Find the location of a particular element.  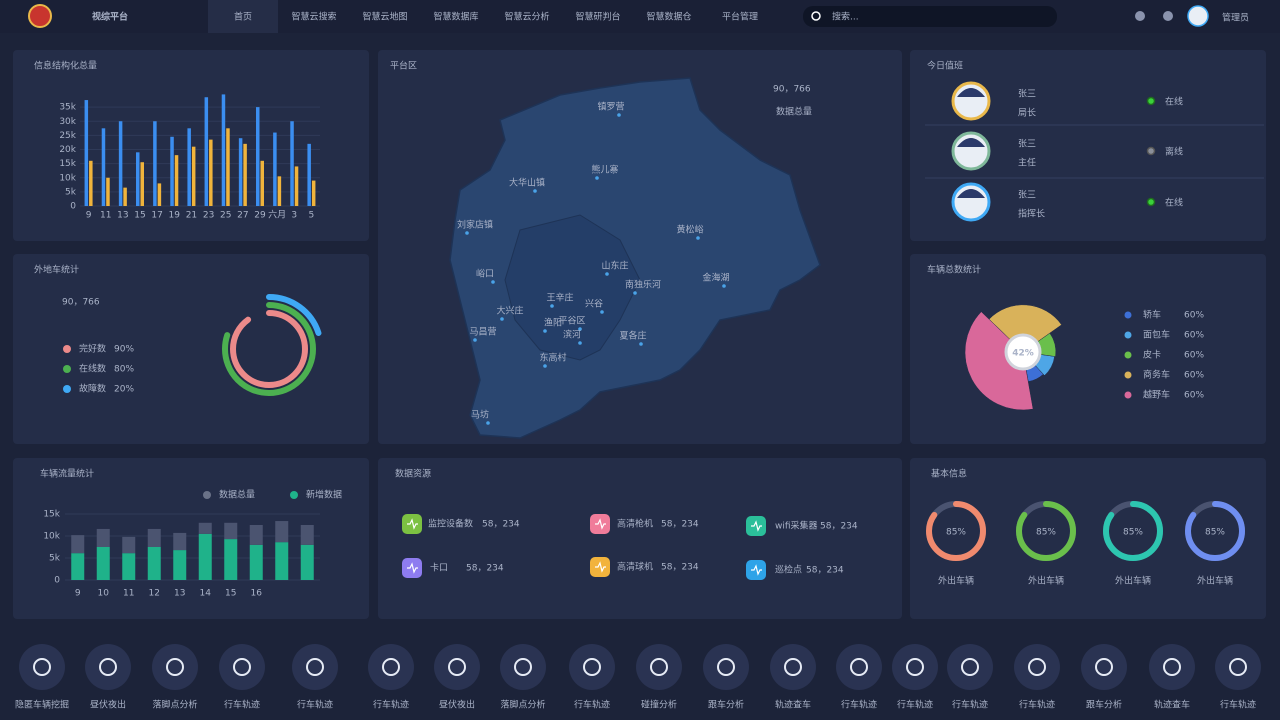

x-tick-label: 27 is located at coordinates (242, 216).